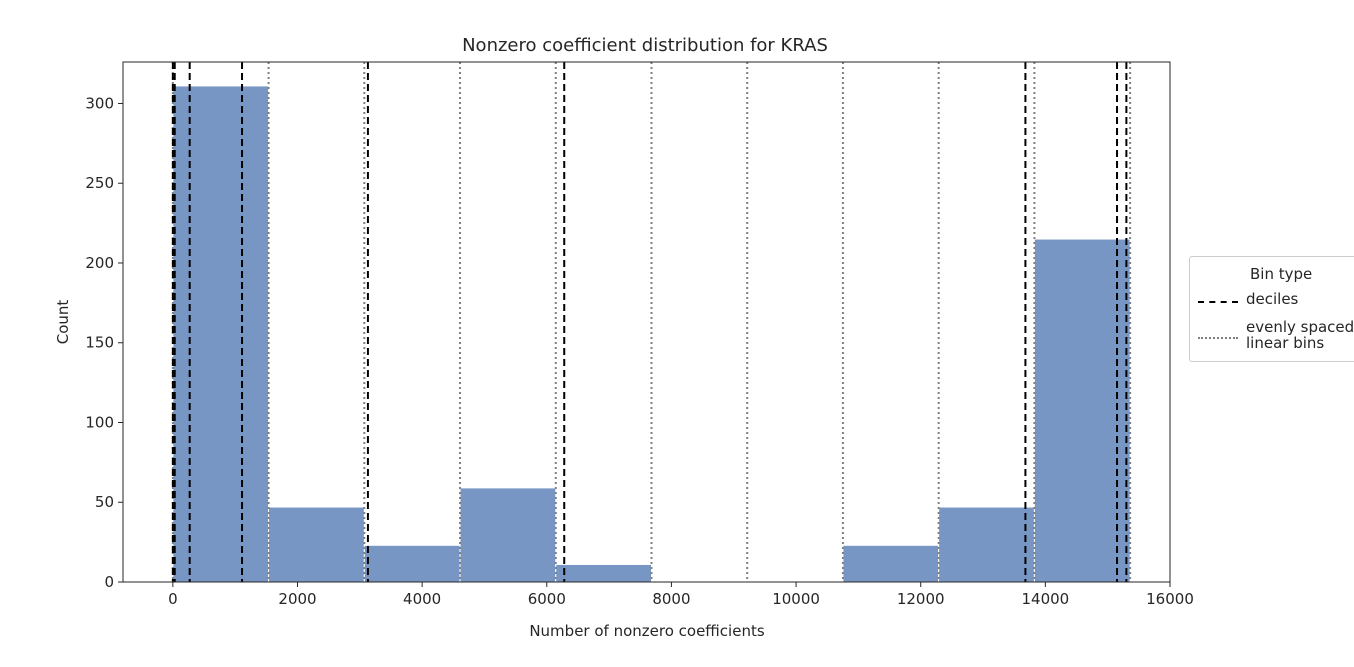 The height and width of the screenshot is (667, 1354). I want to click on legend-label-linear-bins: evenly spaced linear bins, so click(1300, 335).